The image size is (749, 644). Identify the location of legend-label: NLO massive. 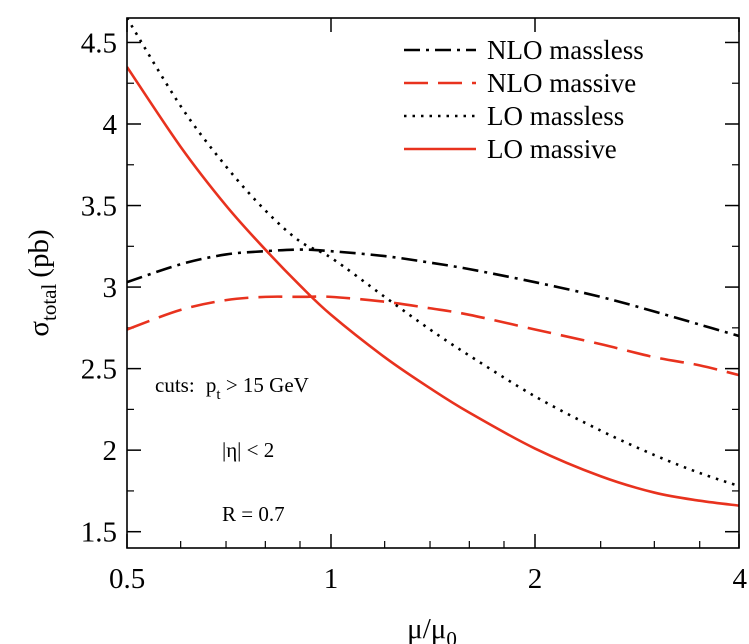
(561, 83).